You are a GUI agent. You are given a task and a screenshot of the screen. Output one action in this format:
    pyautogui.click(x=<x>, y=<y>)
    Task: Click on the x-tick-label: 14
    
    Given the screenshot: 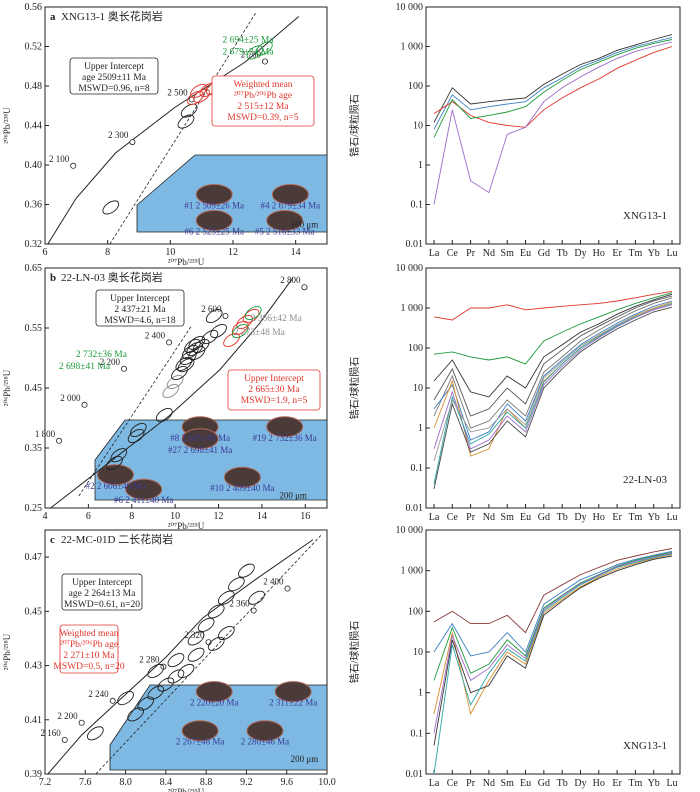 What is the action you would take?
    pyautogui.click(x=262, y=516)
    